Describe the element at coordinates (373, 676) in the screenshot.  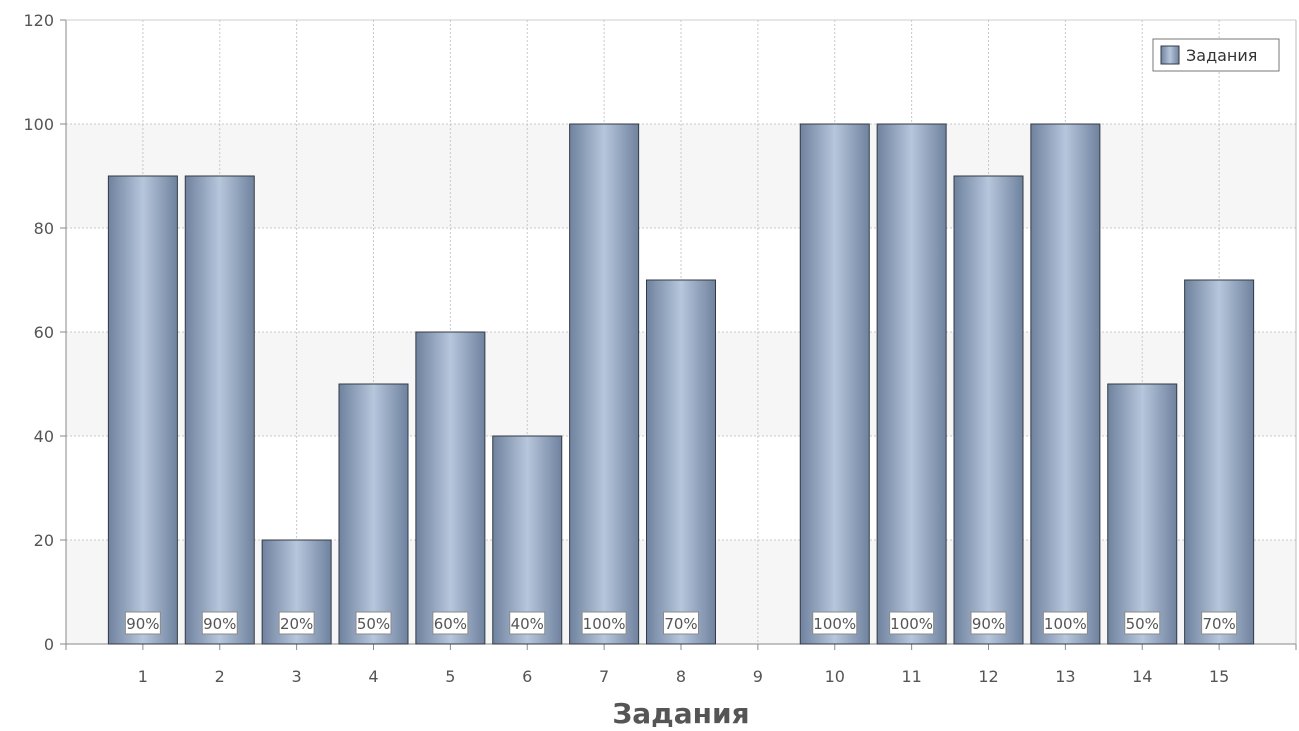
I see `x-tick-label: 4` at that location.